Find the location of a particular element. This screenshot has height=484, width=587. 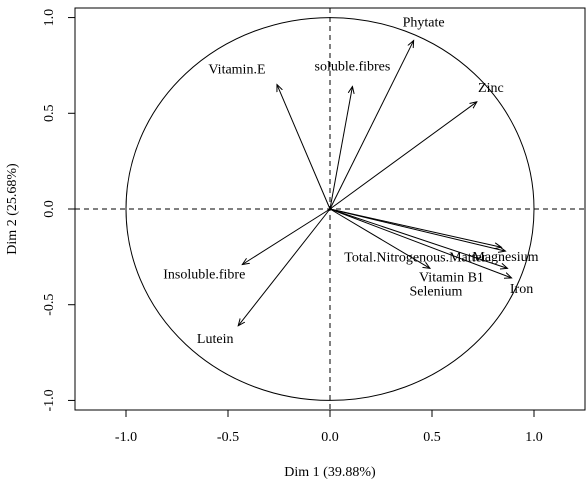

label-magnesium: Magnesium is located at coordinates (505, 257).